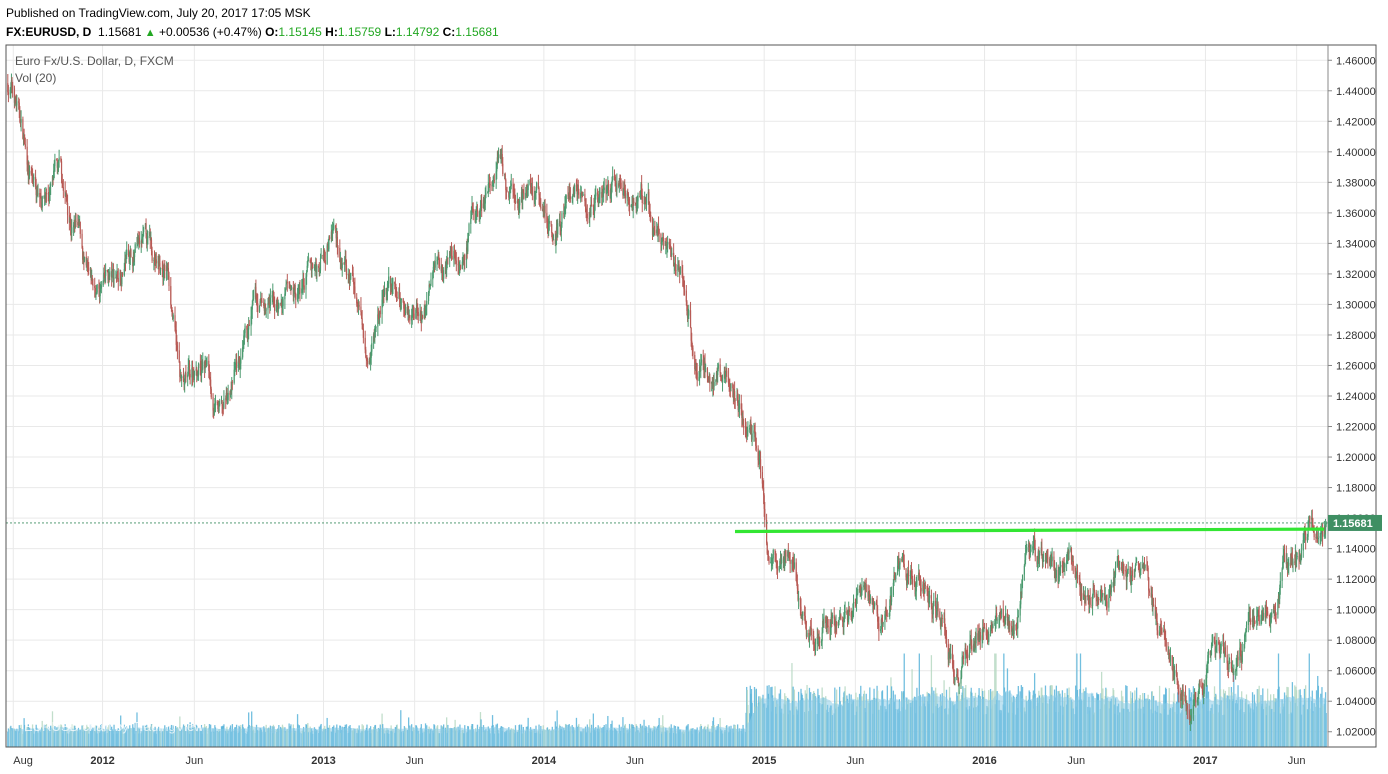  What do you see at coordinates (1356, 702) in the screenshot?
I see `y-tick-label: 1.04000` at bounding box center [1356, 702].